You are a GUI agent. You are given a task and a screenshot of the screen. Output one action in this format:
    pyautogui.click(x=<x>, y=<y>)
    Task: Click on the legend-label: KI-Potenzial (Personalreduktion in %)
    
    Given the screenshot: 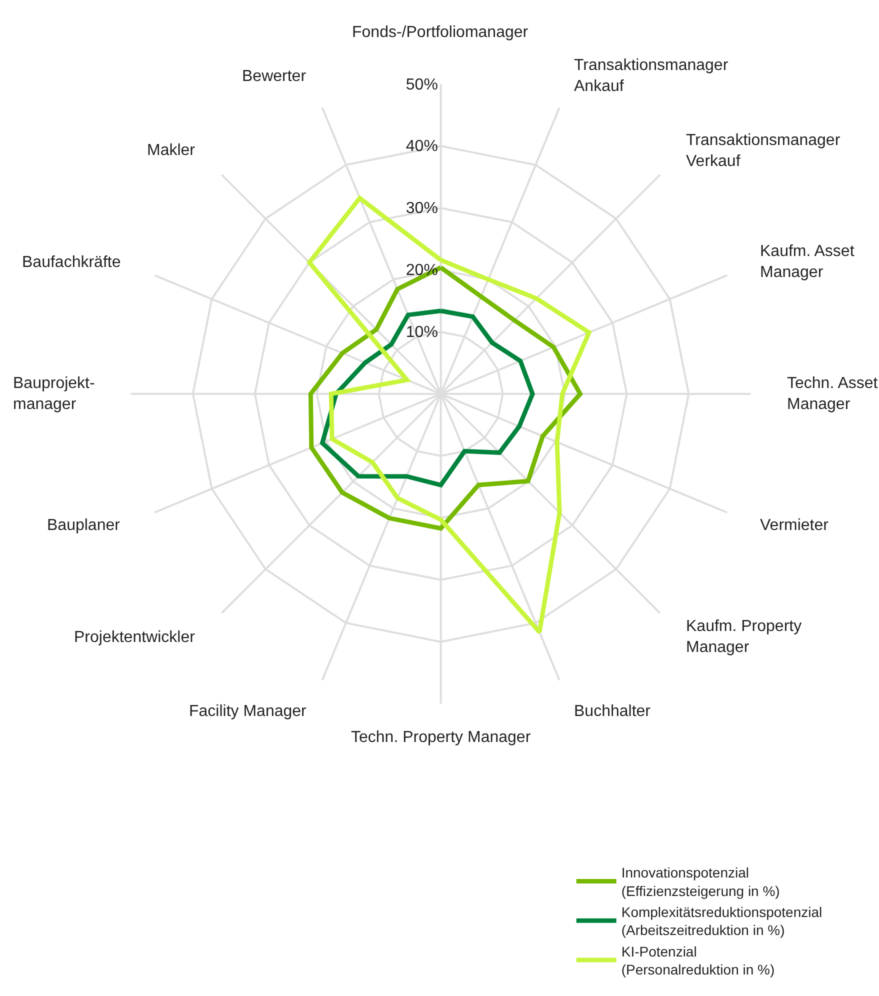 What is the action you would take?
    pyautogui.click(x=698, y=960)
    